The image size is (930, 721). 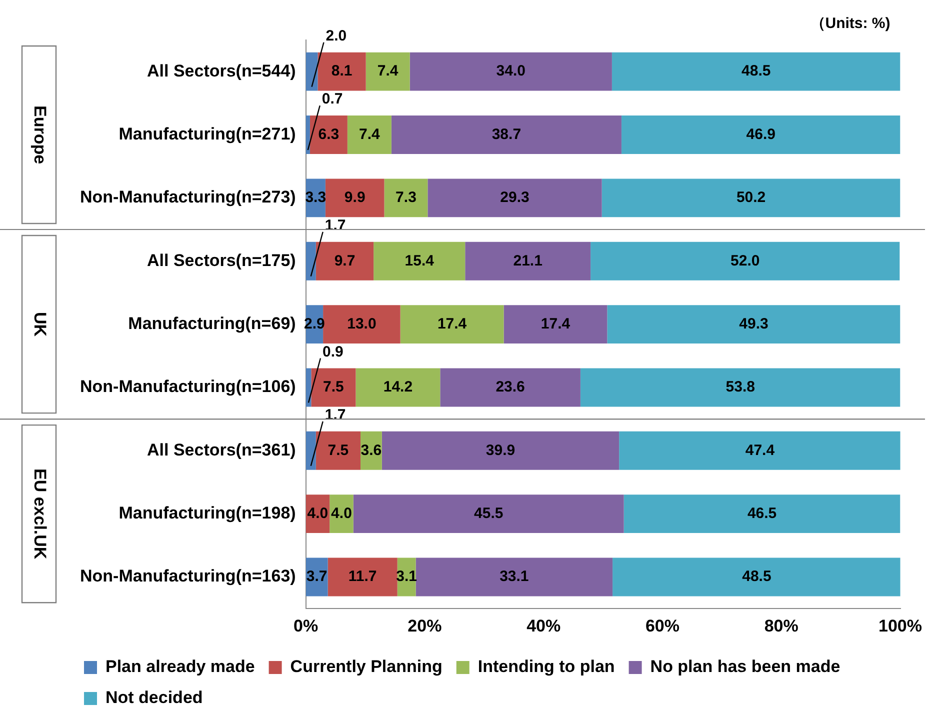 I want to click on legend-label: Not decided, so click(x=154, y=698).